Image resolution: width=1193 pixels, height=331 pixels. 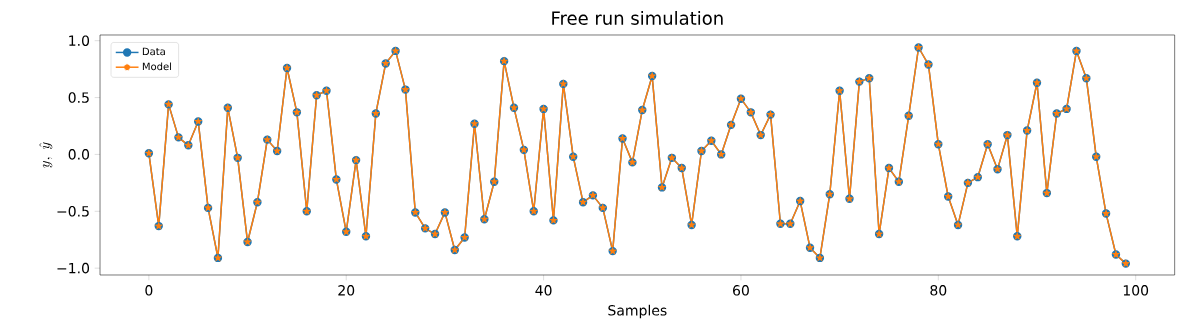 What do you see at coordinates (149, 290) in the screenshot?
I see `x-tick-label: 0` at bounding box center [149, 290].